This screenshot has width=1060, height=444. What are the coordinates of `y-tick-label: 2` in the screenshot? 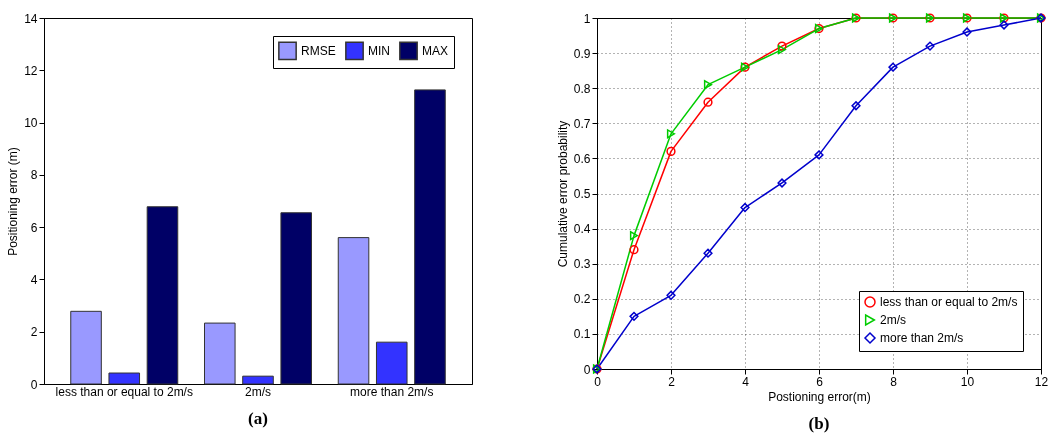 It's located at (34, 332).